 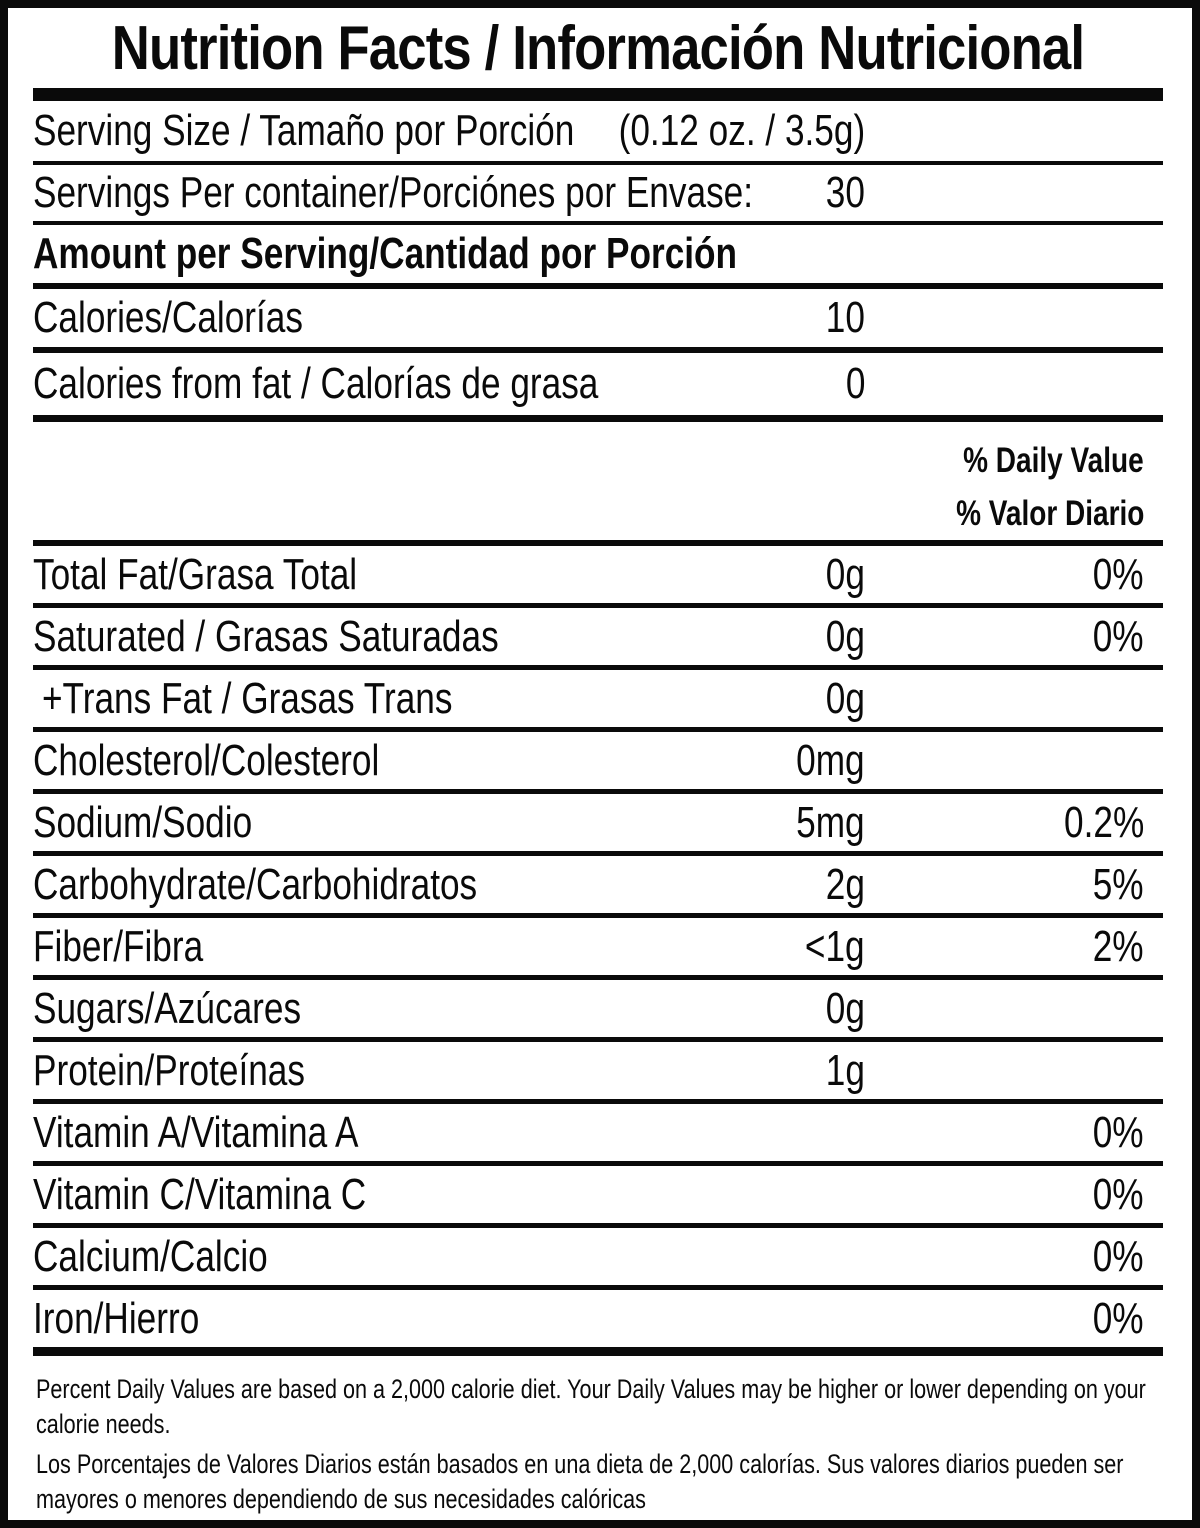 What do you see at coordinates (196, 1132) in the screenshot?
I see `nutrient-label: Vitamin A/Vitamina A` at bounding box center [196, 1132].